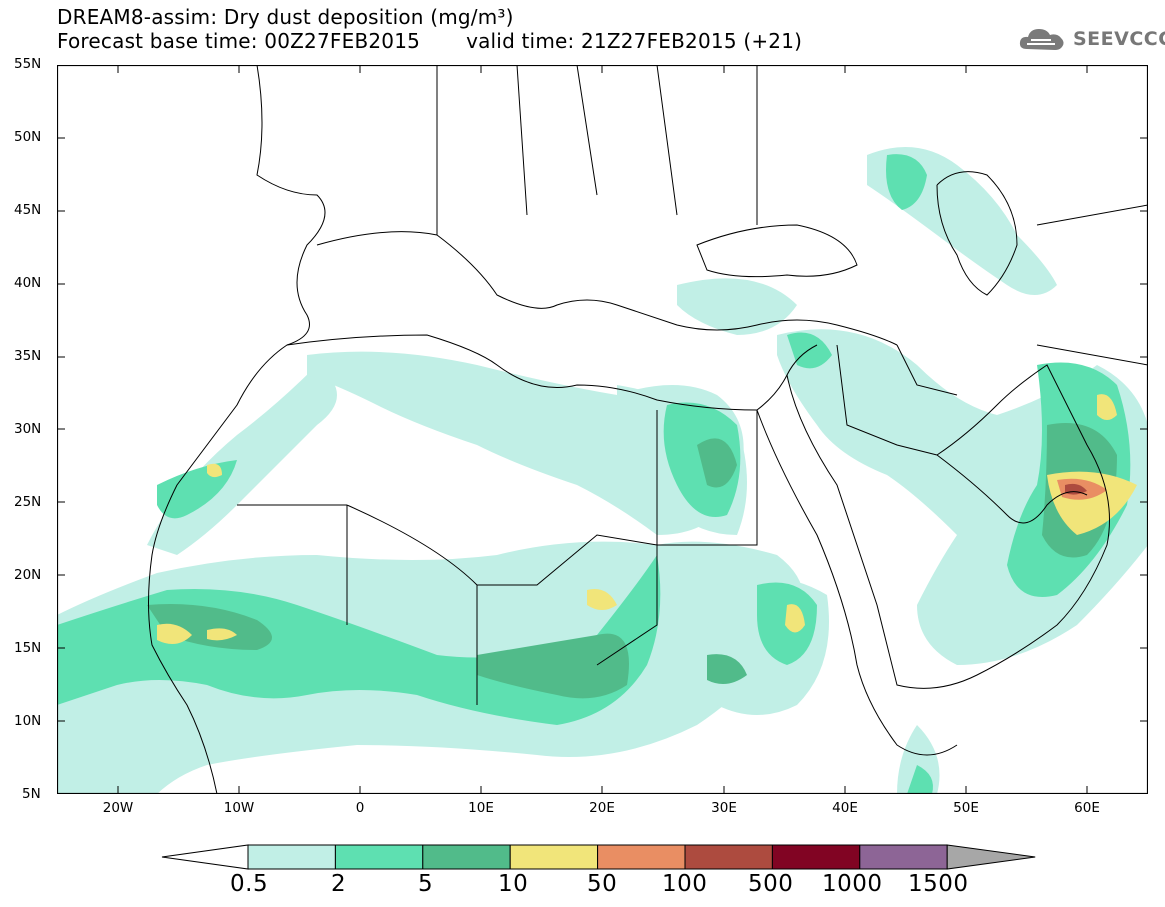 The width and height of the screenshot is (1165, 907). I want to click on colorbar-label: 0.5, so click(249, 884).